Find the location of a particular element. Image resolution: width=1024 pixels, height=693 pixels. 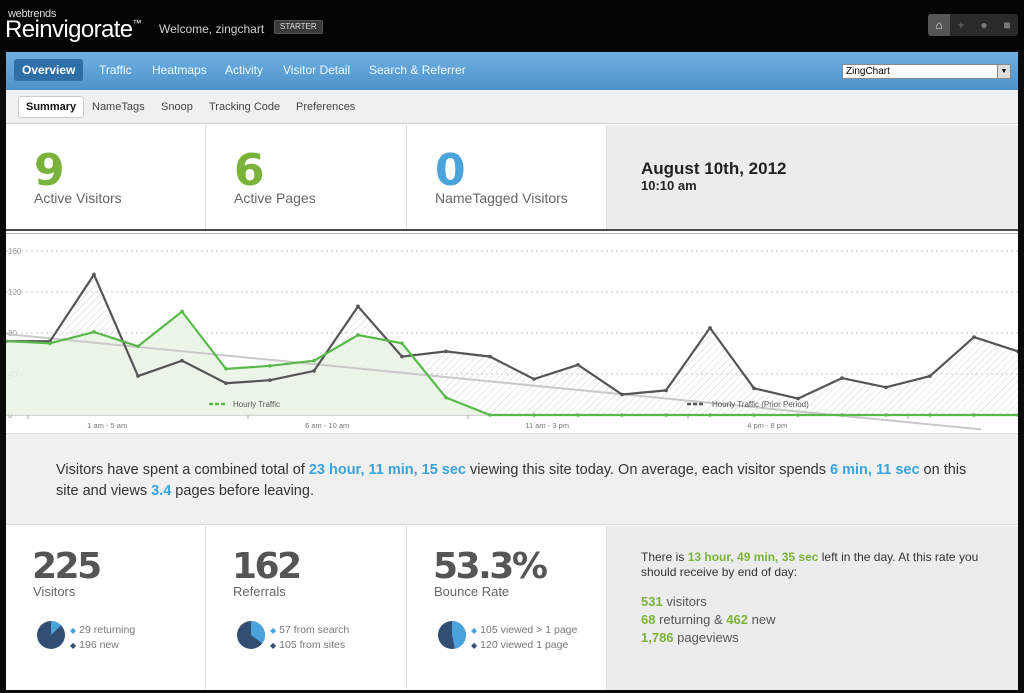

y-tick-label: 120 is located at coordinates (15, 292).